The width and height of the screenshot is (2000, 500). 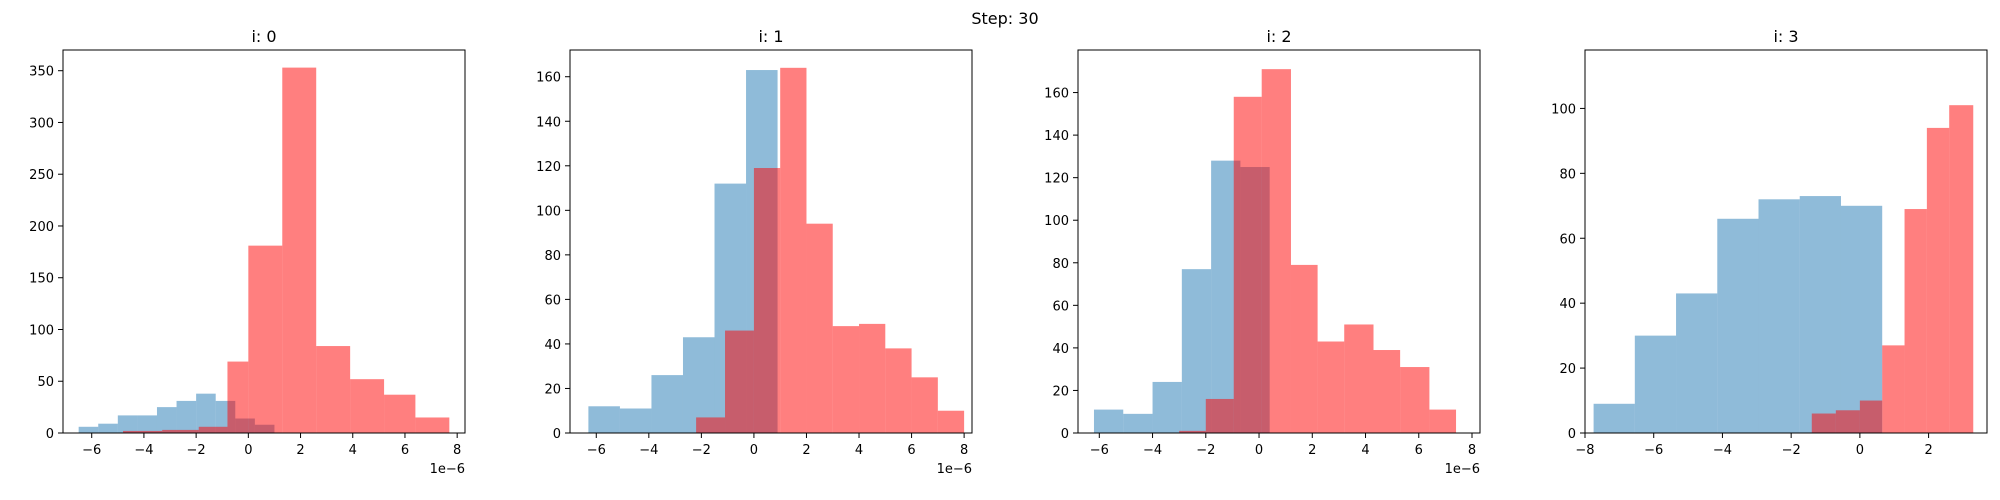 I want to click on y-tick-label: 150, so click(x=41, y=279).